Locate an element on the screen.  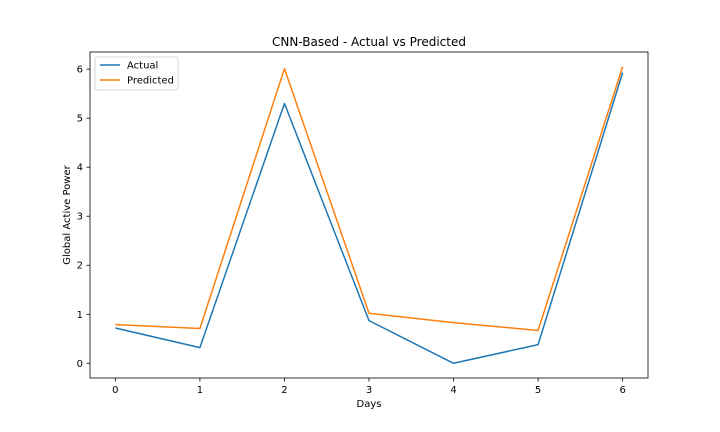
y-tick-label: 0 is located at coordinates (80, 364).